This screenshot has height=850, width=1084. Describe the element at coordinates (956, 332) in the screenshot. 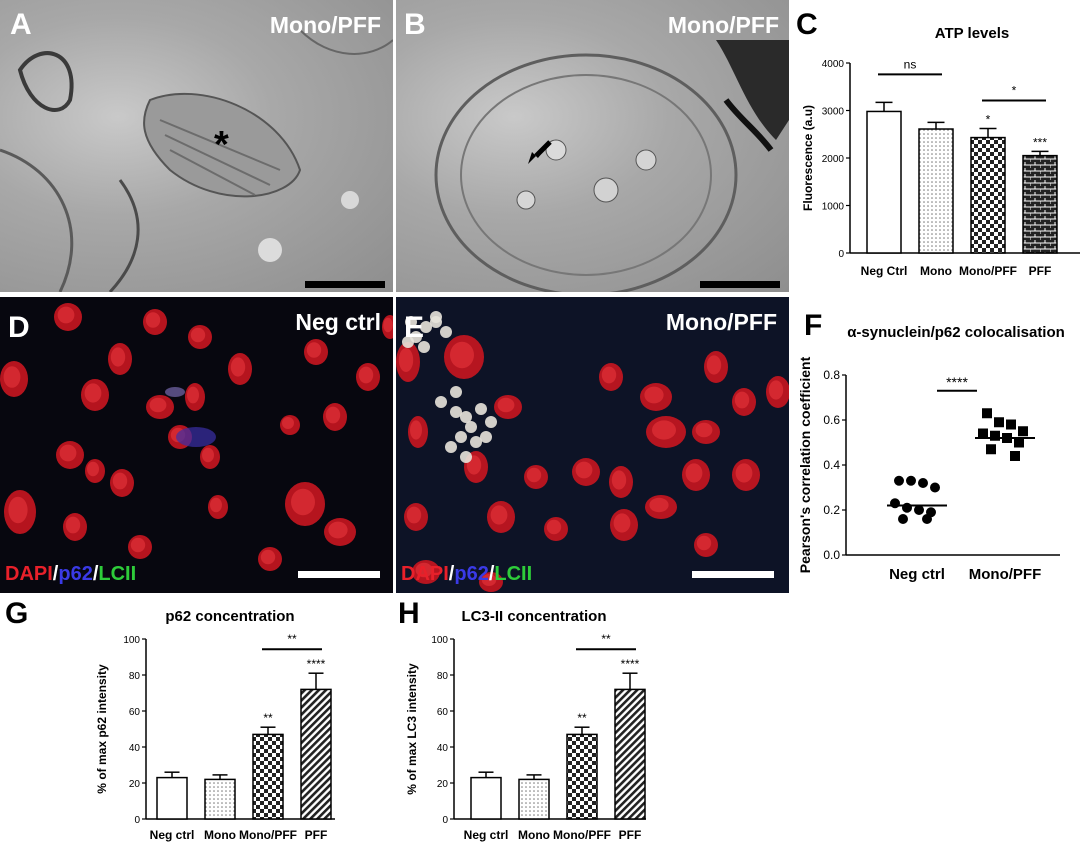

I see `chart-title: α-synuclein/p62 colocalisation` at that location.